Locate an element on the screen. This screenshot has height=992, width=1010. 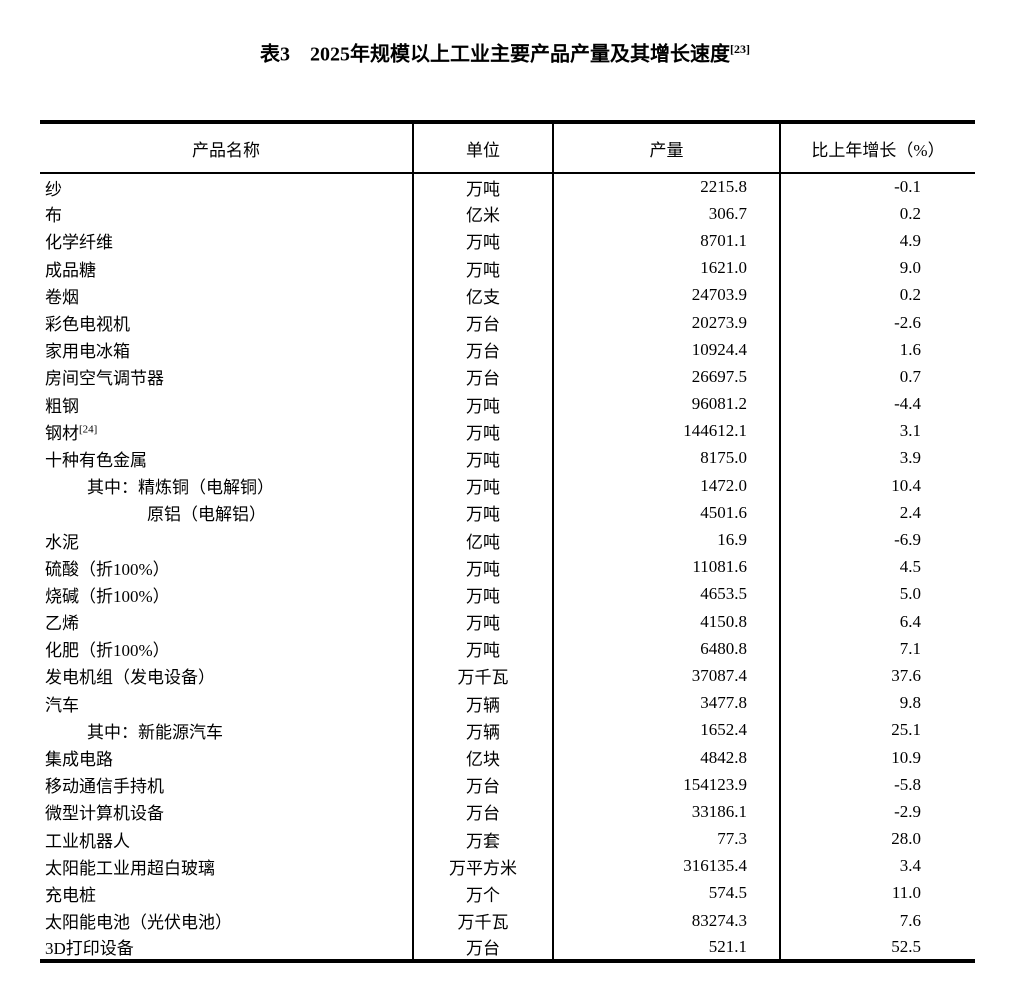
product-name-cell: 卷烟 is located at coordinates (226, 295).